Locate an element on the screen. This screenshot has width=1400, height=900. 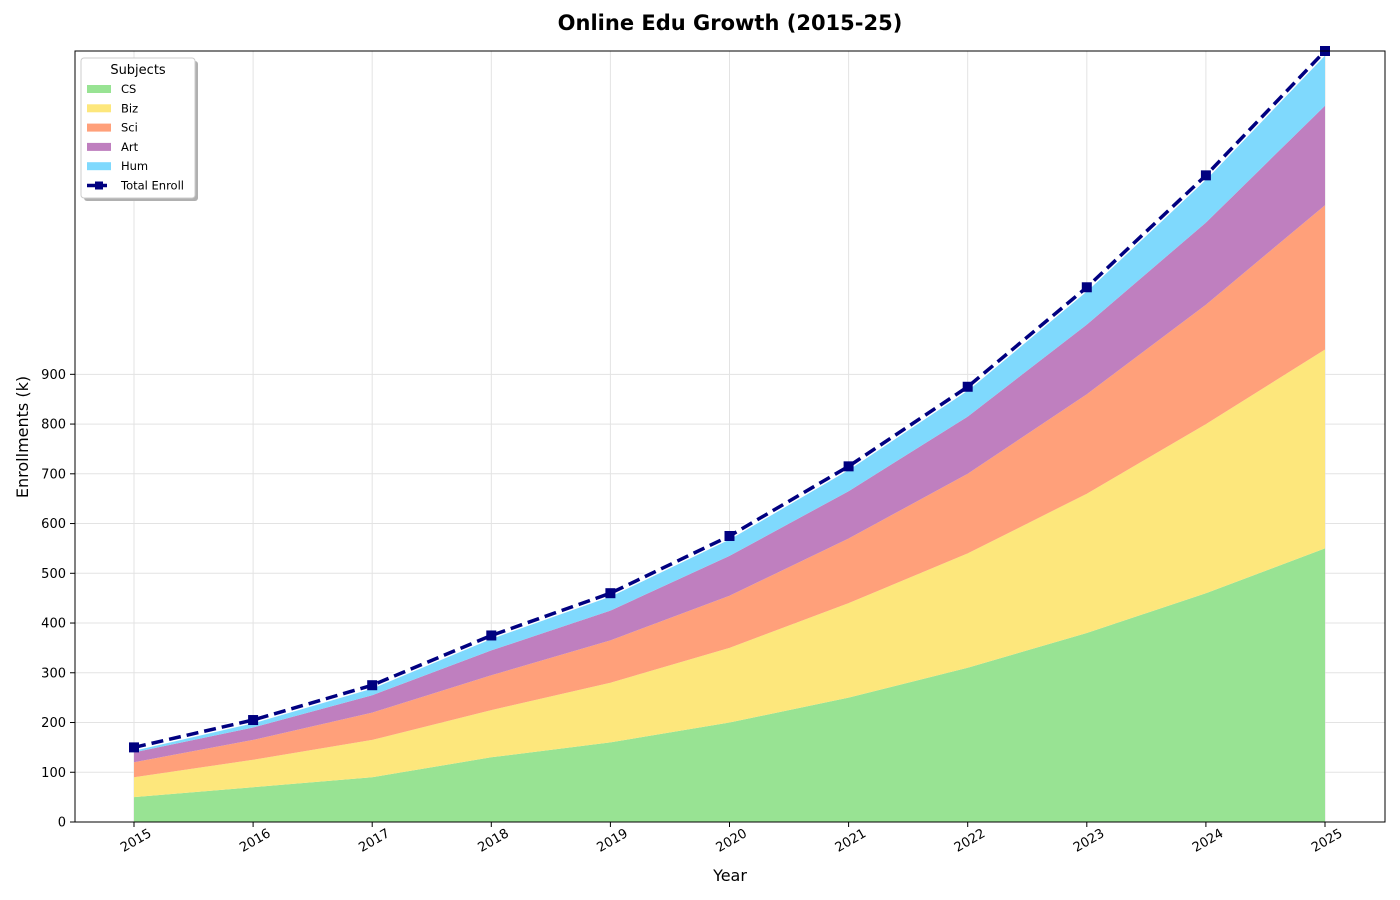
legend-label: CS is located at coordinates (128, 89).